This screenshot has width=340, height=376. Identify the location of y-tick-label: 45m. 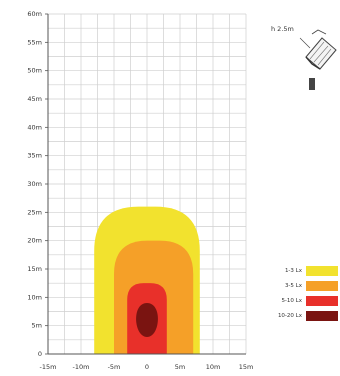
(34, 99).